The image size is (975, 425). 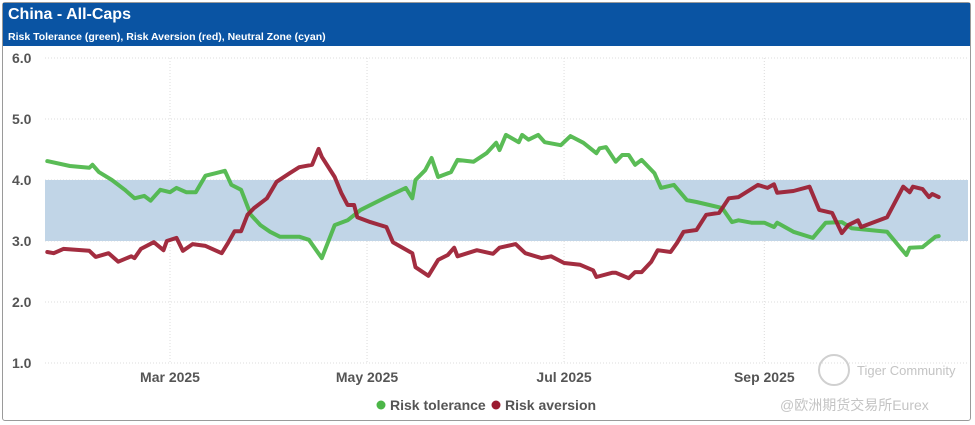 What do you see at coordinates (170, 377) in the screenshot?
I see `x-tick-label: Mar 2025` at bounding box center [170, 377].